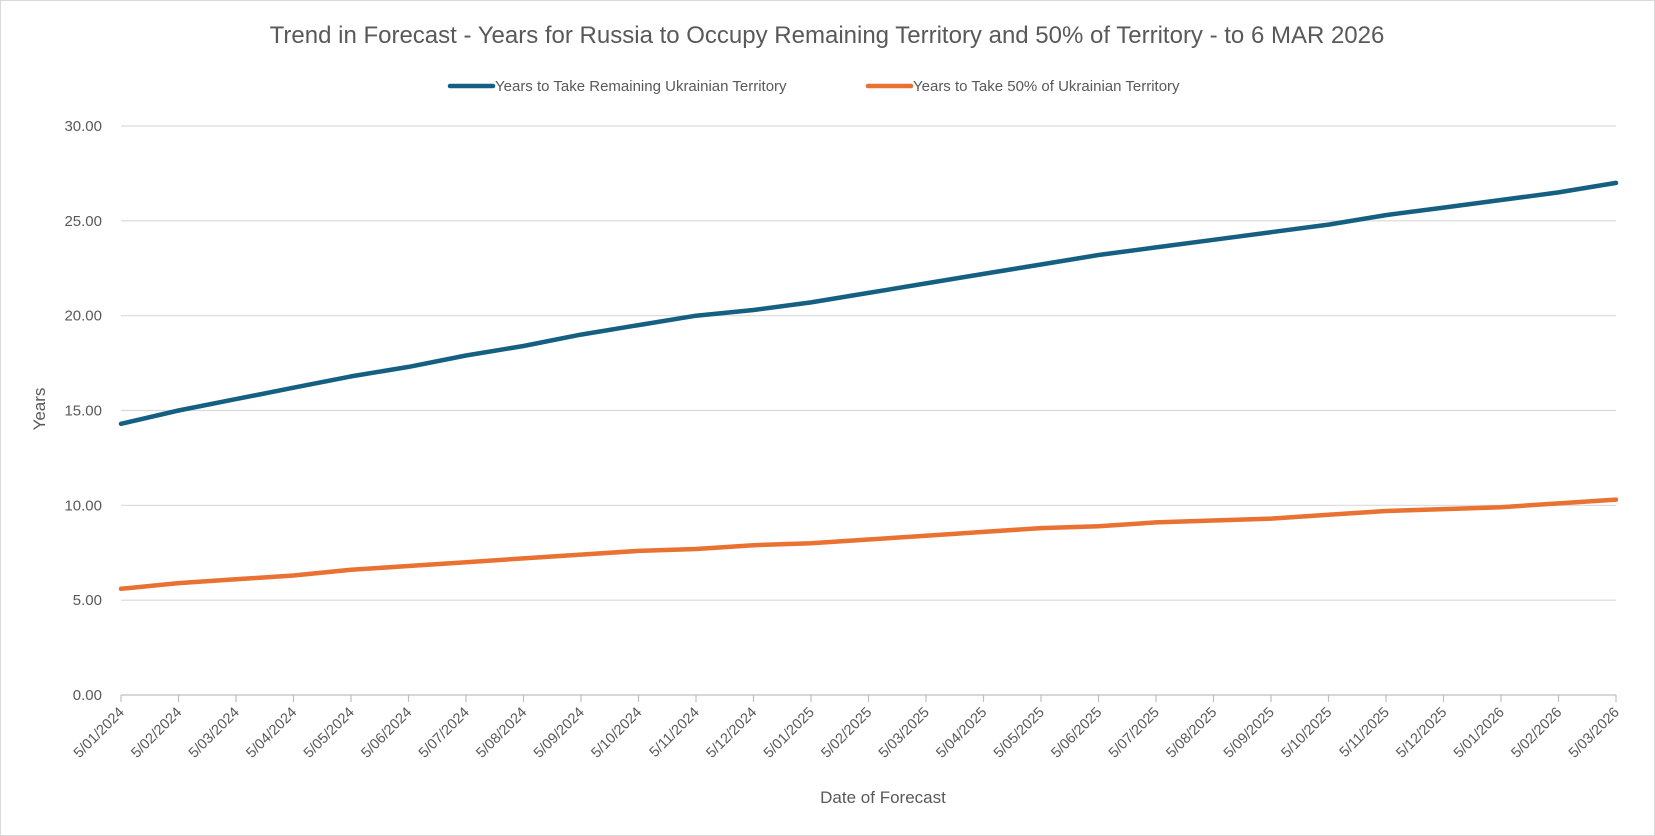 Image resolution: width=1655 pixels, height=836 pixels. I want to click on x-tick-label: 5/04/2025, so click(961, 733).